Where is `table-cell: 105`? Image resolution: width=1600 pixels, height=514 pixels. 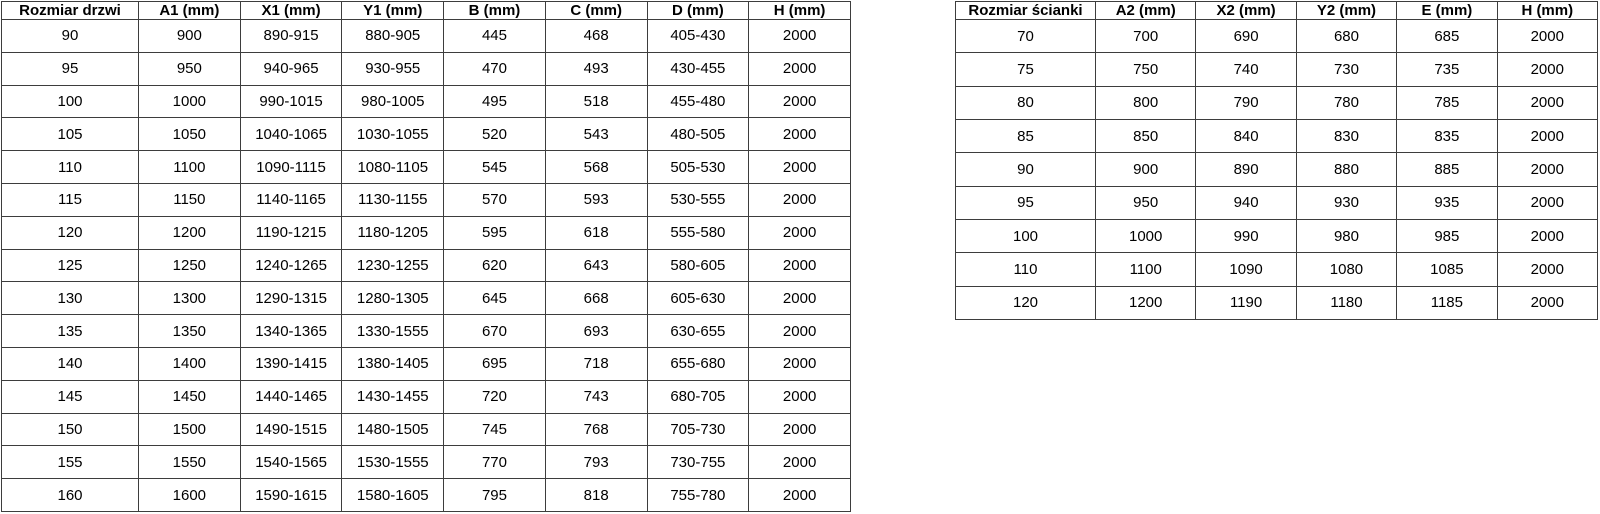 table-cell: 105 is located at coordinates (70, 134).